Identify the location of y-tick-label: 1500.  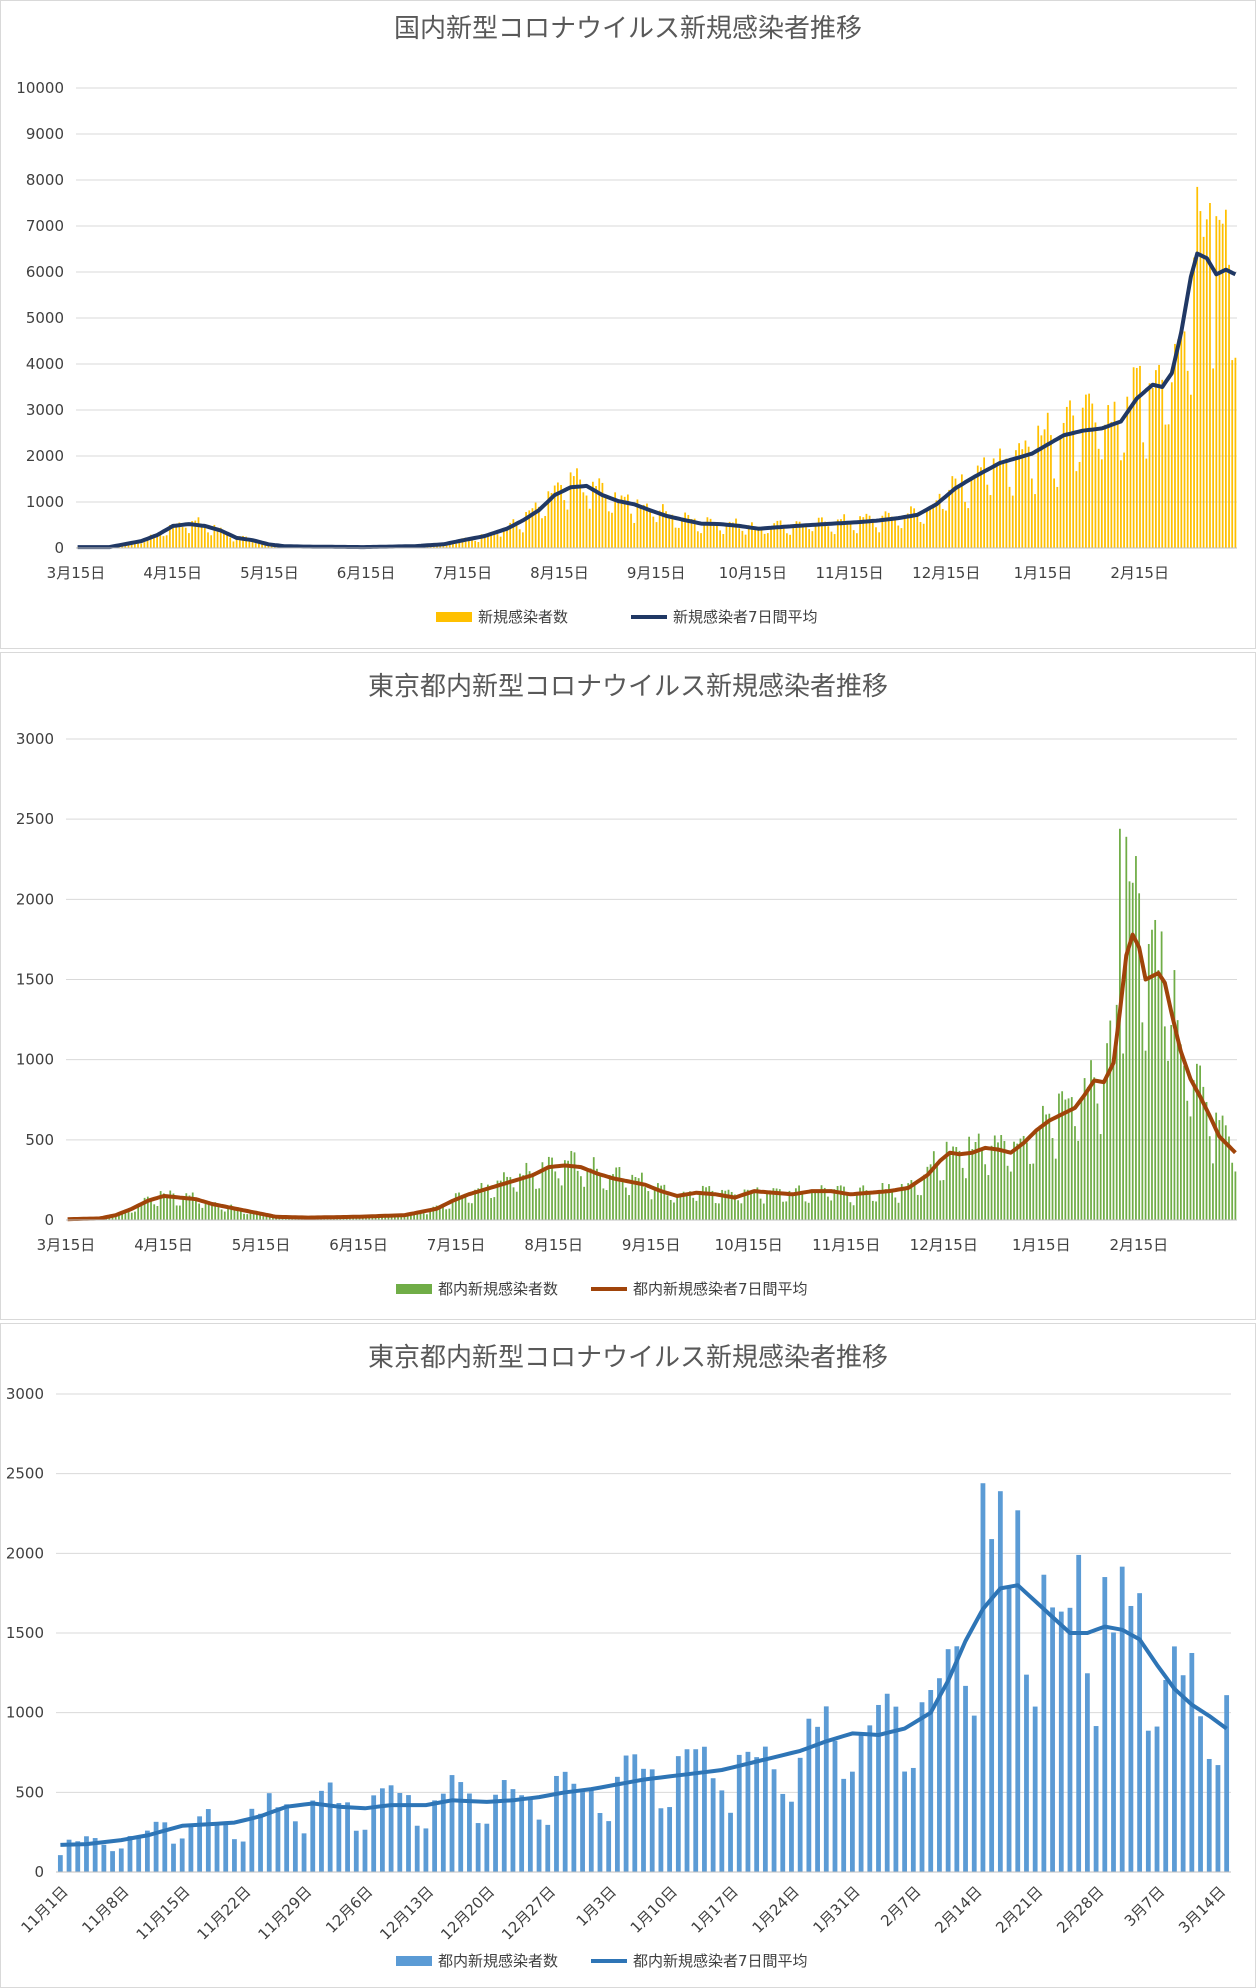
(35, 980).